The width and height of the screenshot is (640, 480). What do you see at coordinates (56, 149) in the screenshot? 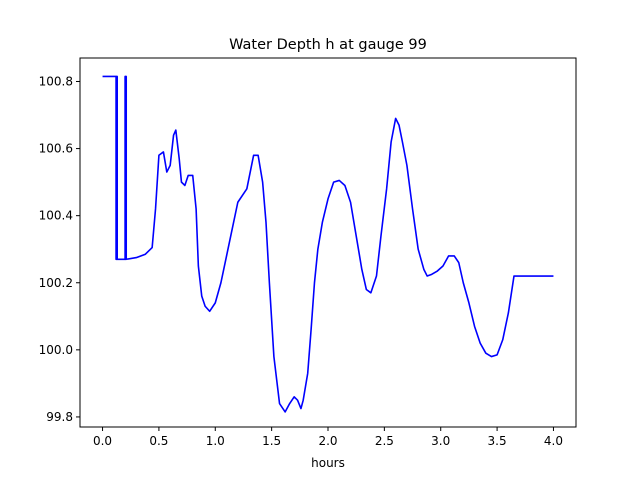
I see `y-tick-label: 100.6` at bounding box center [56, 149].